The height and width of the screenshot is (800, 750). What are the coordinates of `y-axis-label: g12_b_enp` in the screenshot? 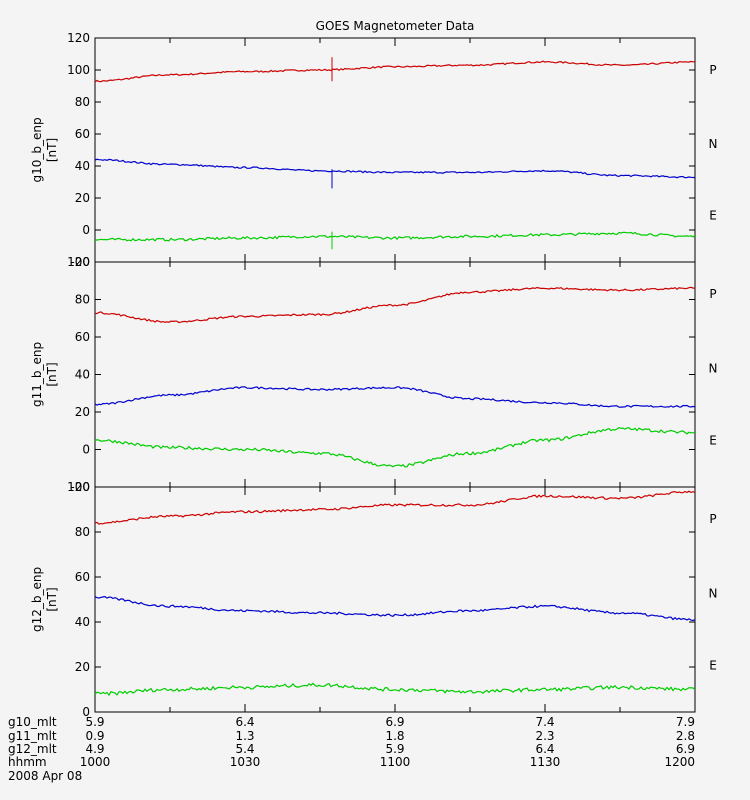 It's located at (37, 599).